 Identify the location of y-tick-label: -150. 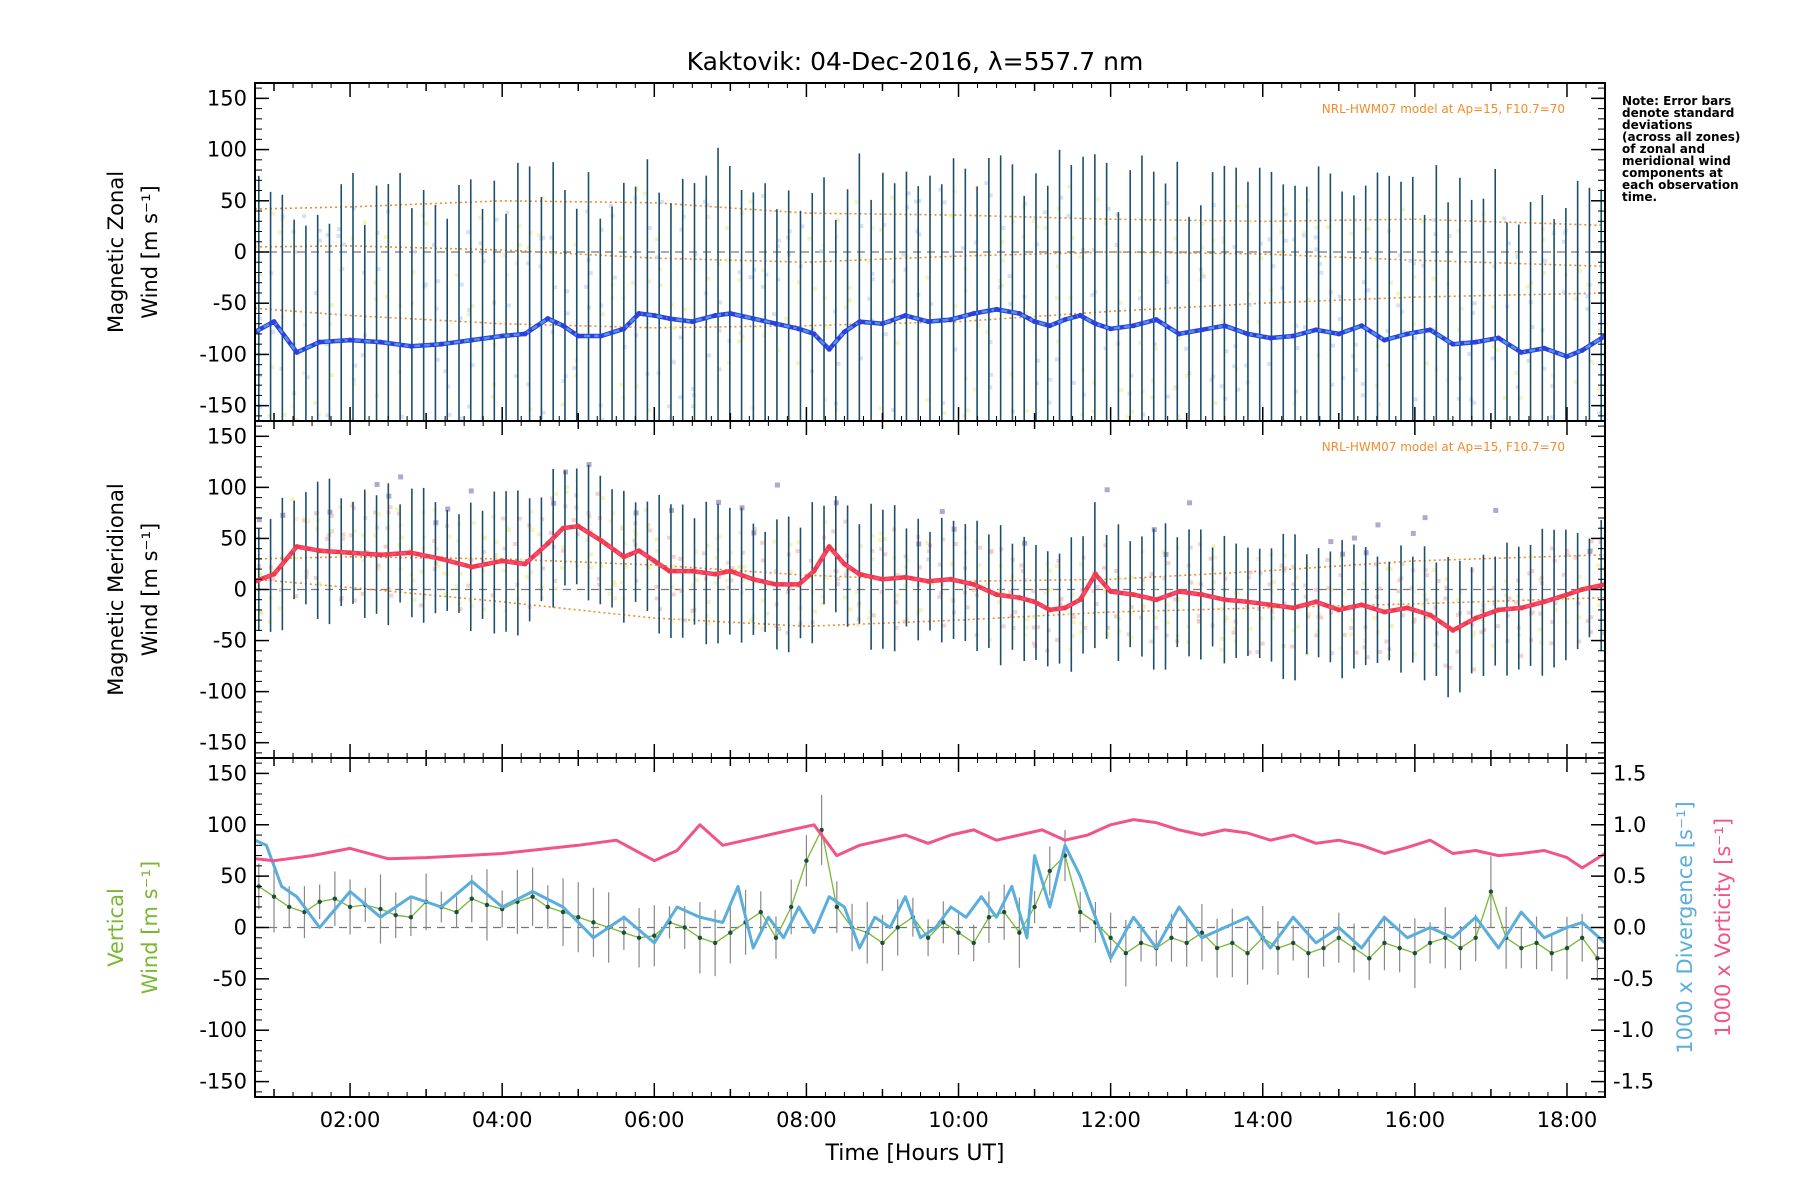
(223, 406).